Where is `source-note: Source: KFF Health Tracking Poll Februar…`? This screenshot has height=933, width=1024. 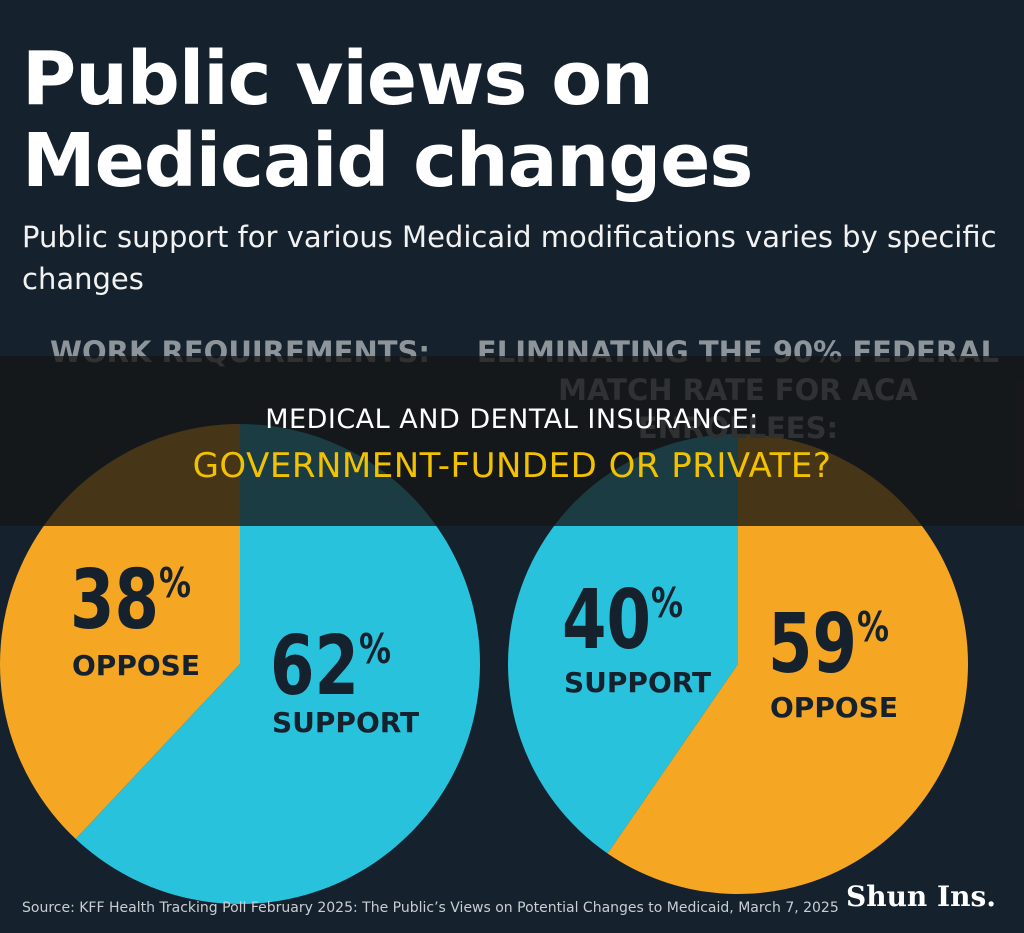 source-note: Source: KFF Health Tracking Poll Februar… is located at coordinates (430, 908).